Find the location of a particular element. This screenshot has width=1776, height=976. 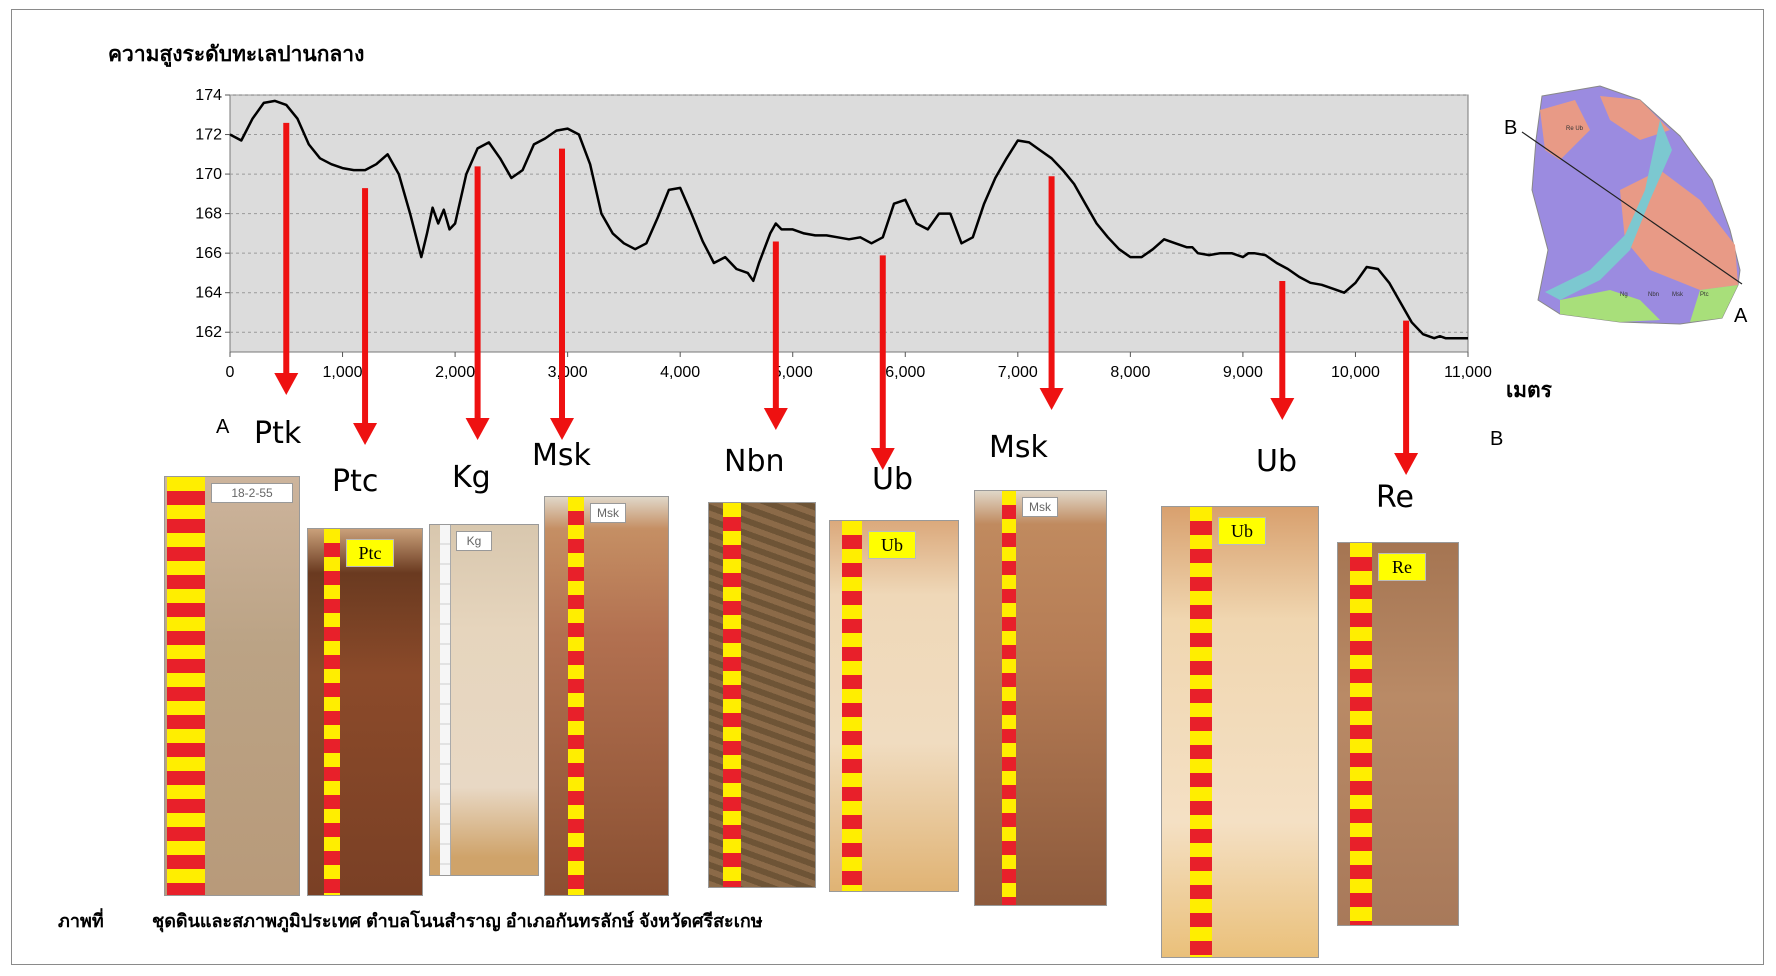

map-label-a: A is located at coordinates (1741, 316).